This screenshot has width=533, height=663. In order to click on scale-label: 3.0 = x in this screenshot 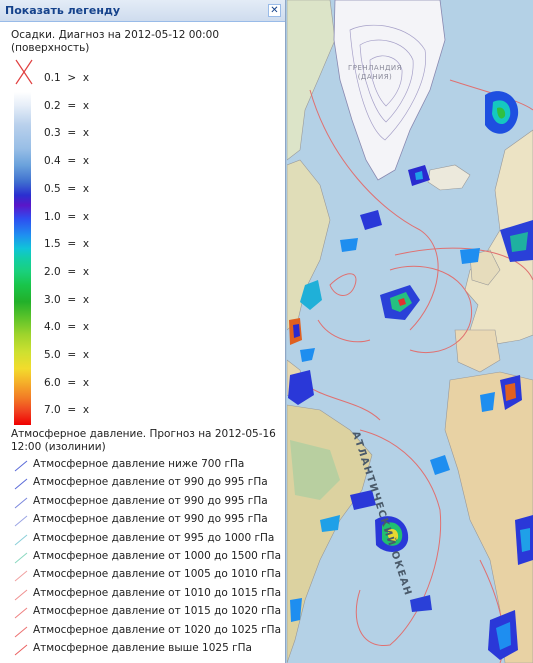, I will do `click(67, 299)`.